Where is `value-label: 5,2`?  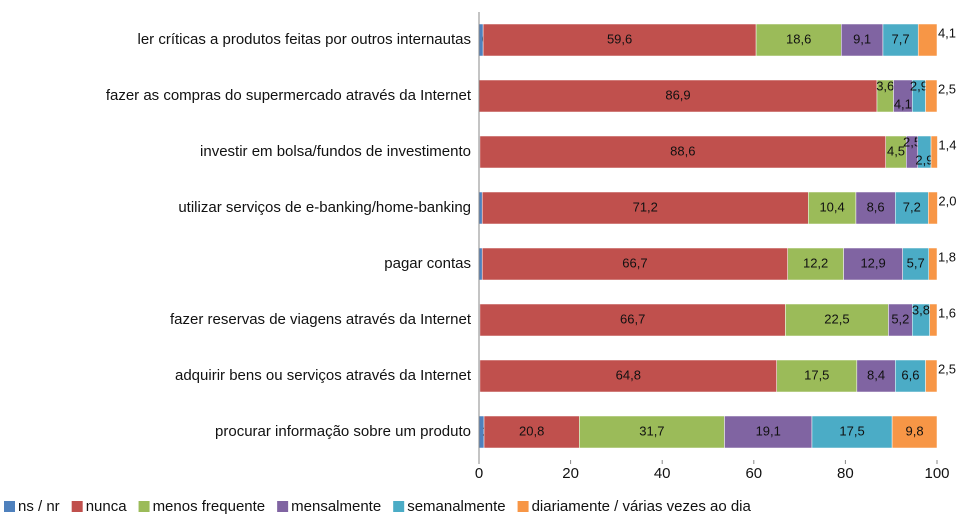
value-label: 5,2 is located at coordinates (900, 318).